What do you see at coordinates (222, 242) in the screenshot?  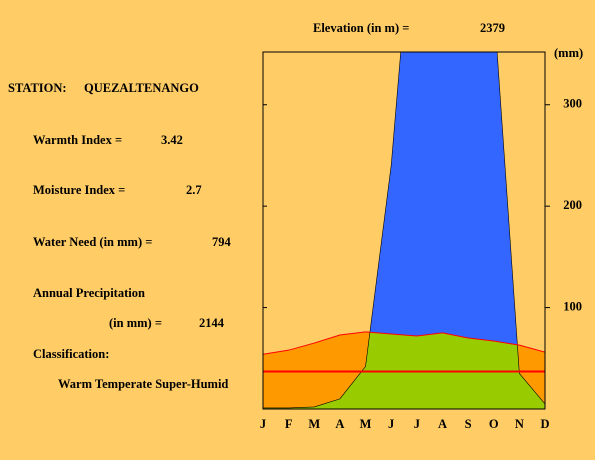 I see `index-value: 794` at bounding box center [222, 242].